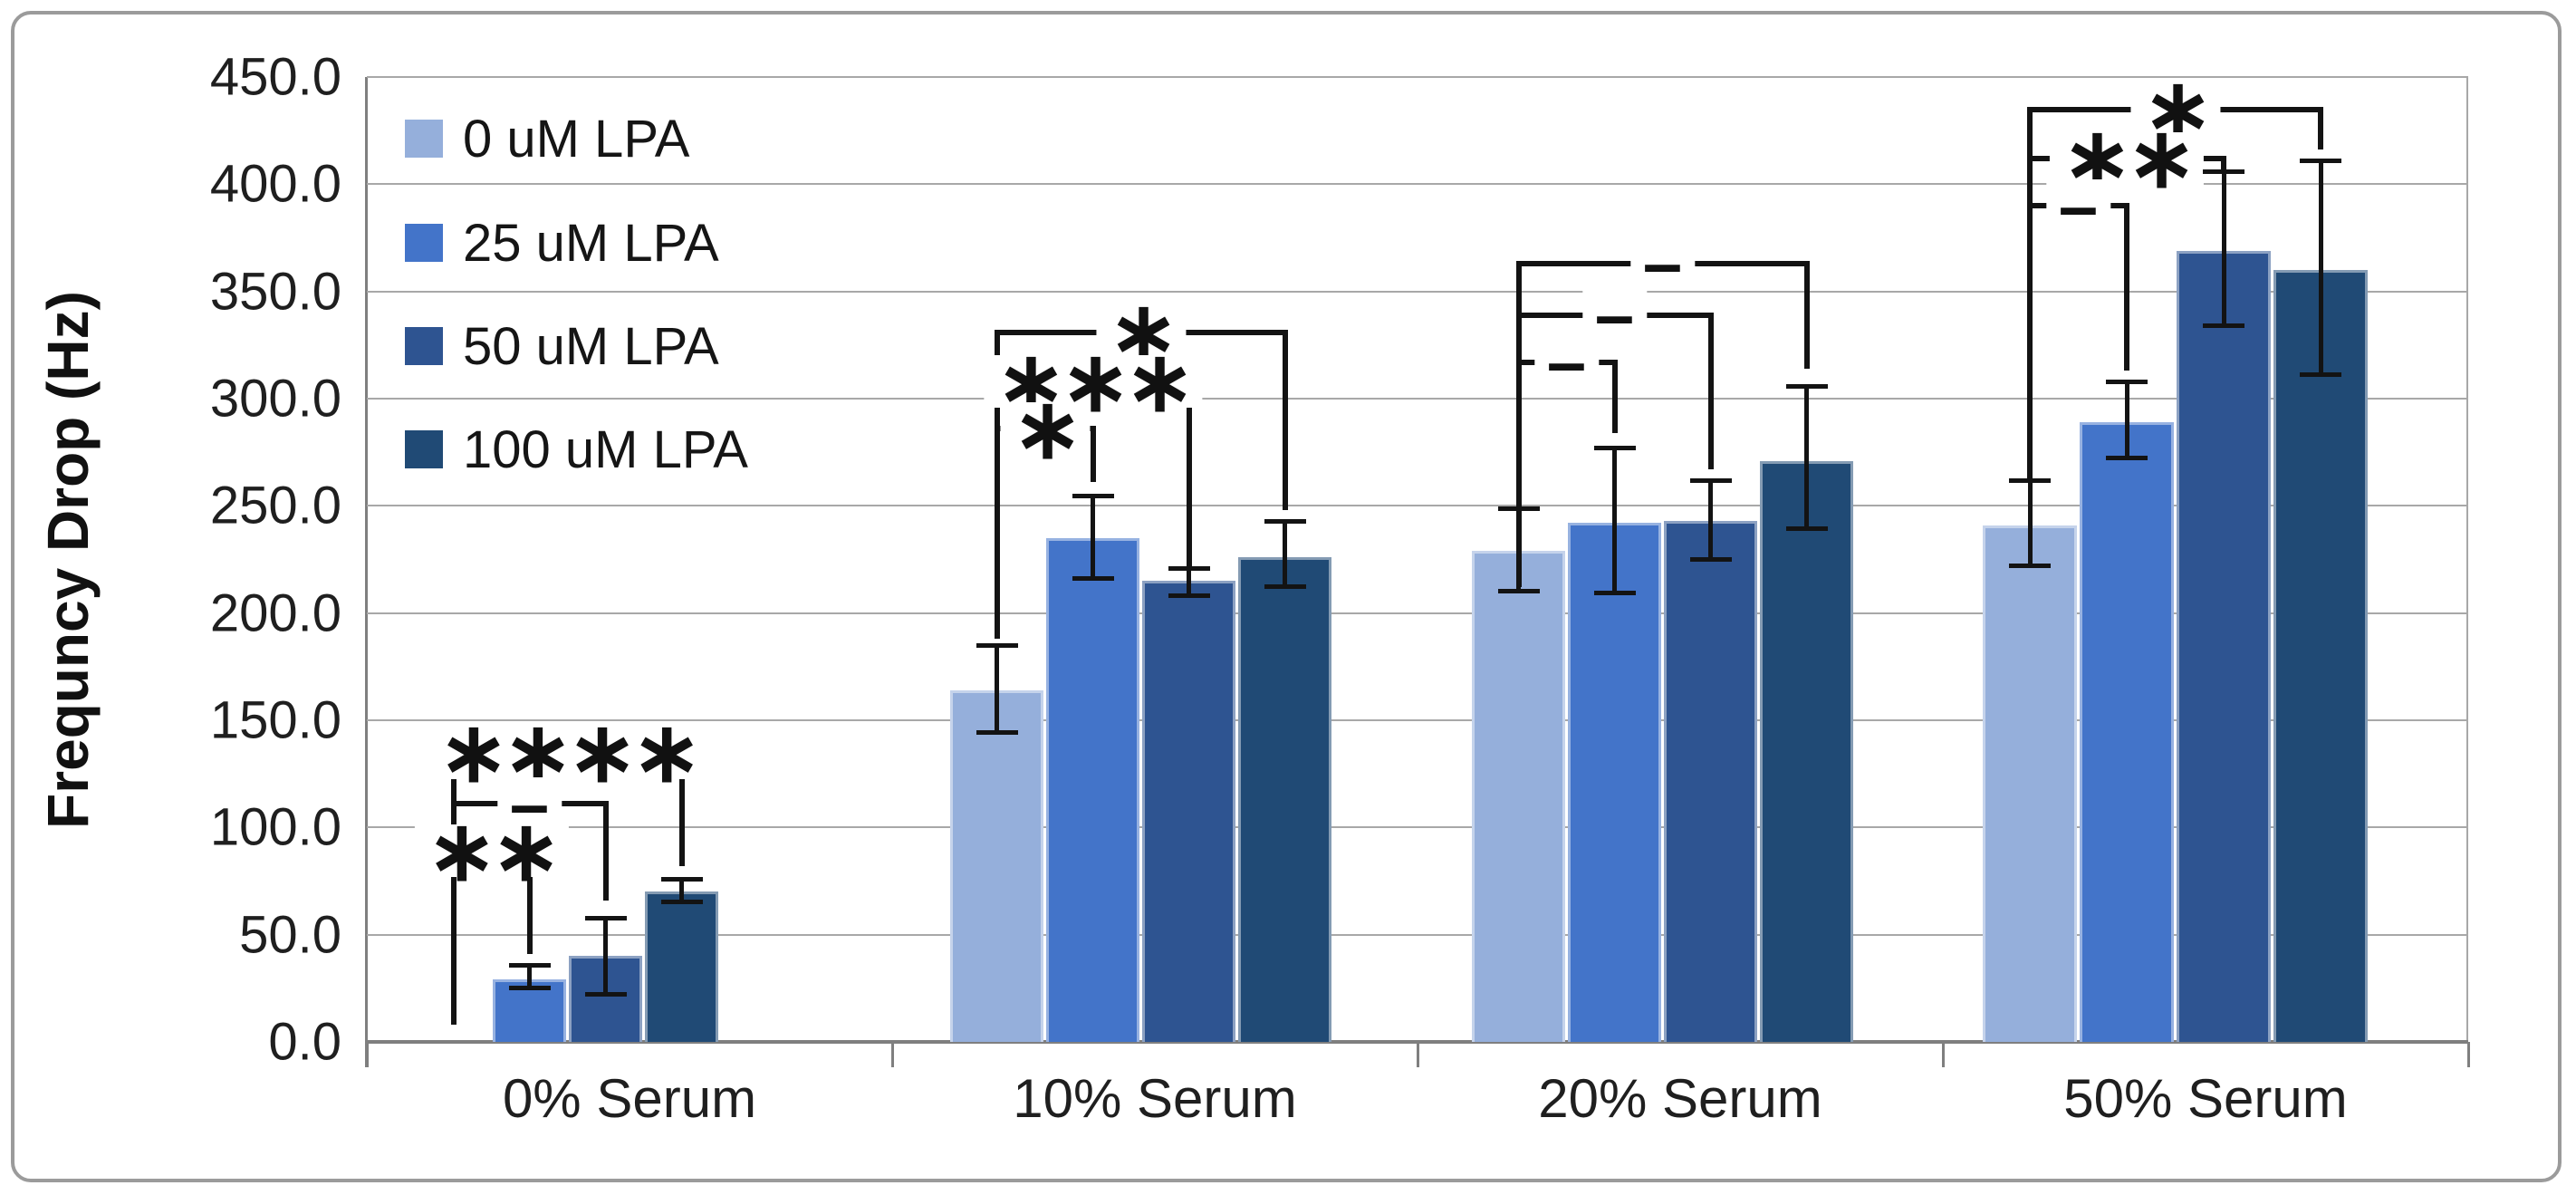 This screenshot has height=1195, width=2576. What do you see at coordinates (275, 720) in the screenshot?
I see `y-tick-label-150.0: 150.0` at bounding box center [275, 720].